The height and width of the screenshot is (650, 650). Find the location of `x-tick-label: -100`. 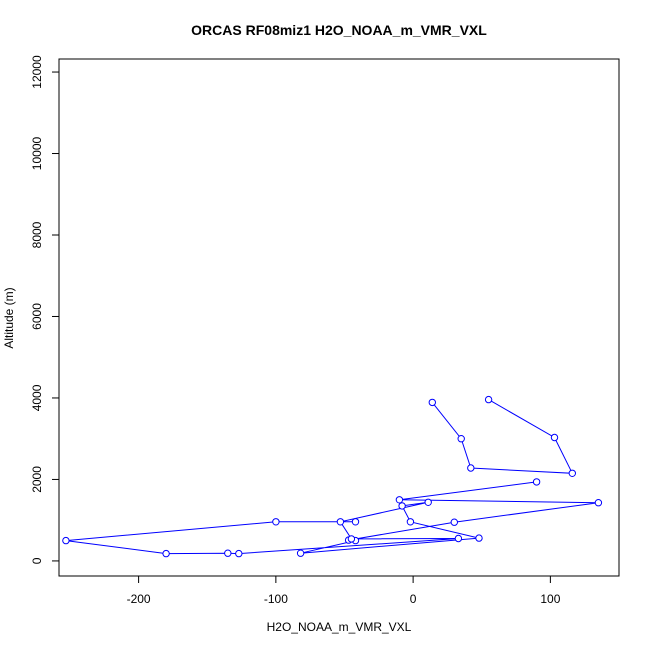

x-tick-label: -100 is located at coordinates (276, 599).